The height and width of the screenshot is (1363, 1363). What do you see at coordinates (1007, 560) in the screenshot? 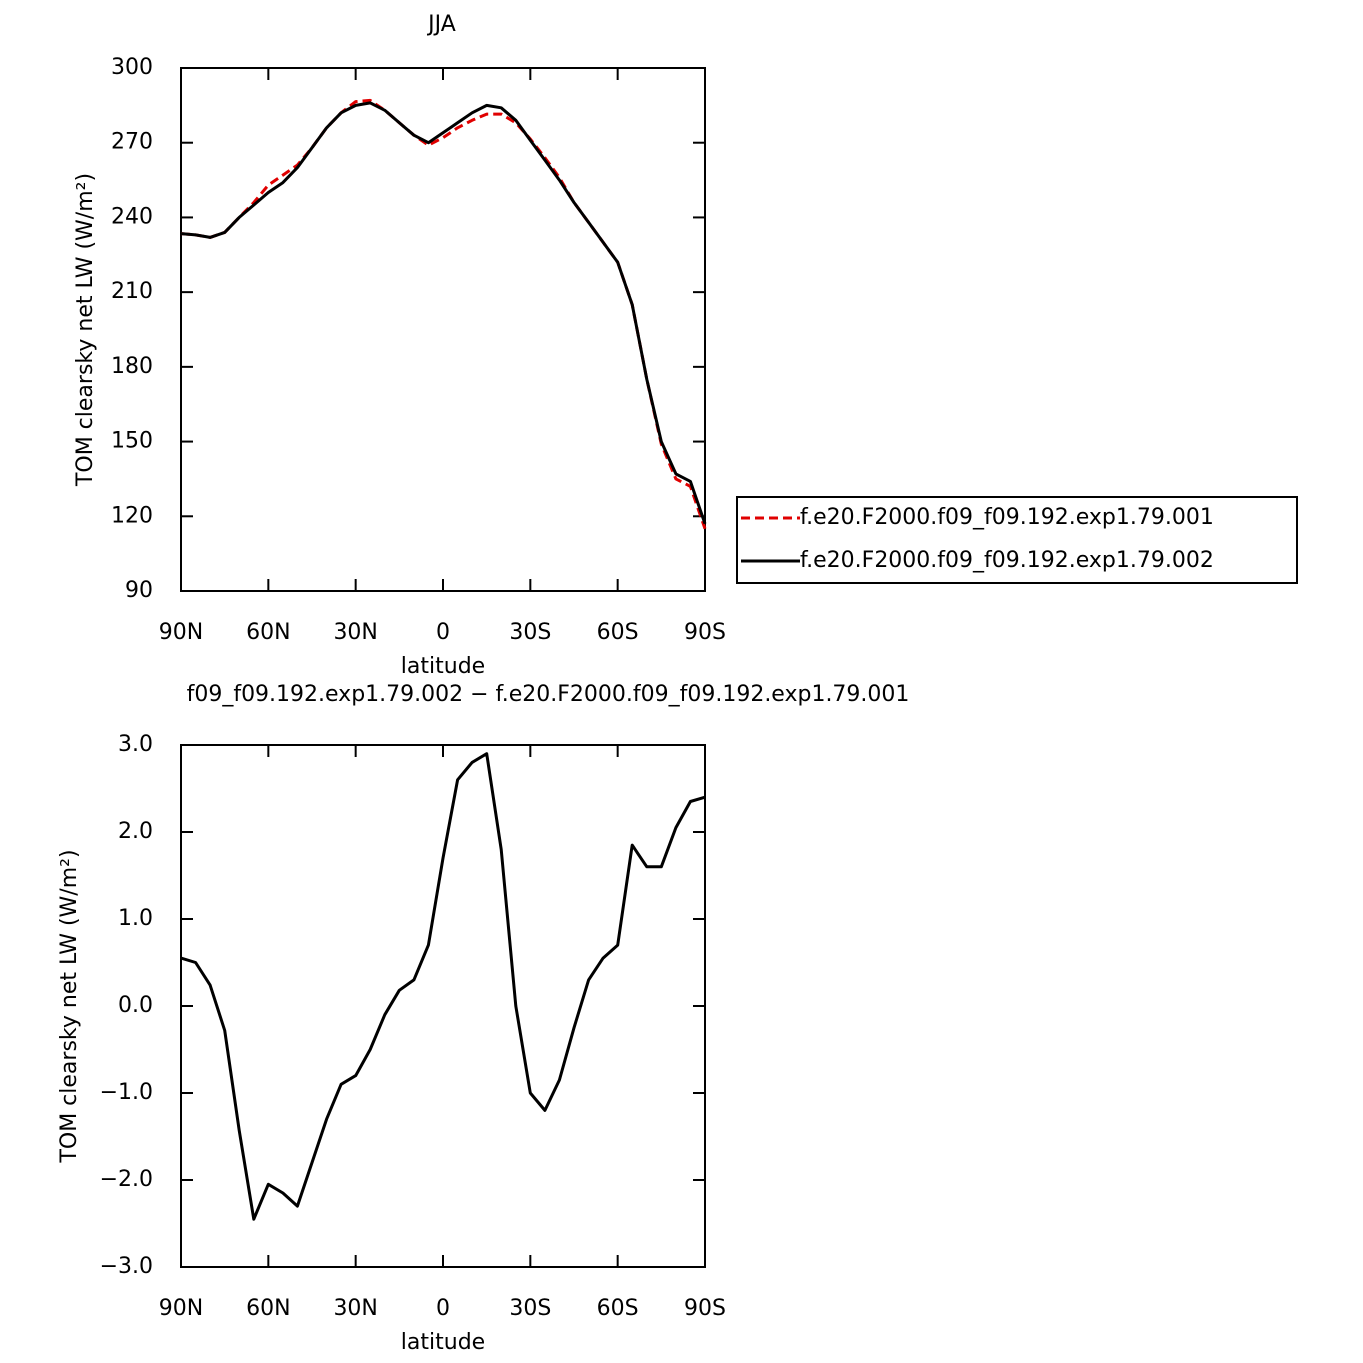
I see `legend-label: f.e20.F2000.f09_f09.192.exp1.79.002` at bounding box center [1007, 560].